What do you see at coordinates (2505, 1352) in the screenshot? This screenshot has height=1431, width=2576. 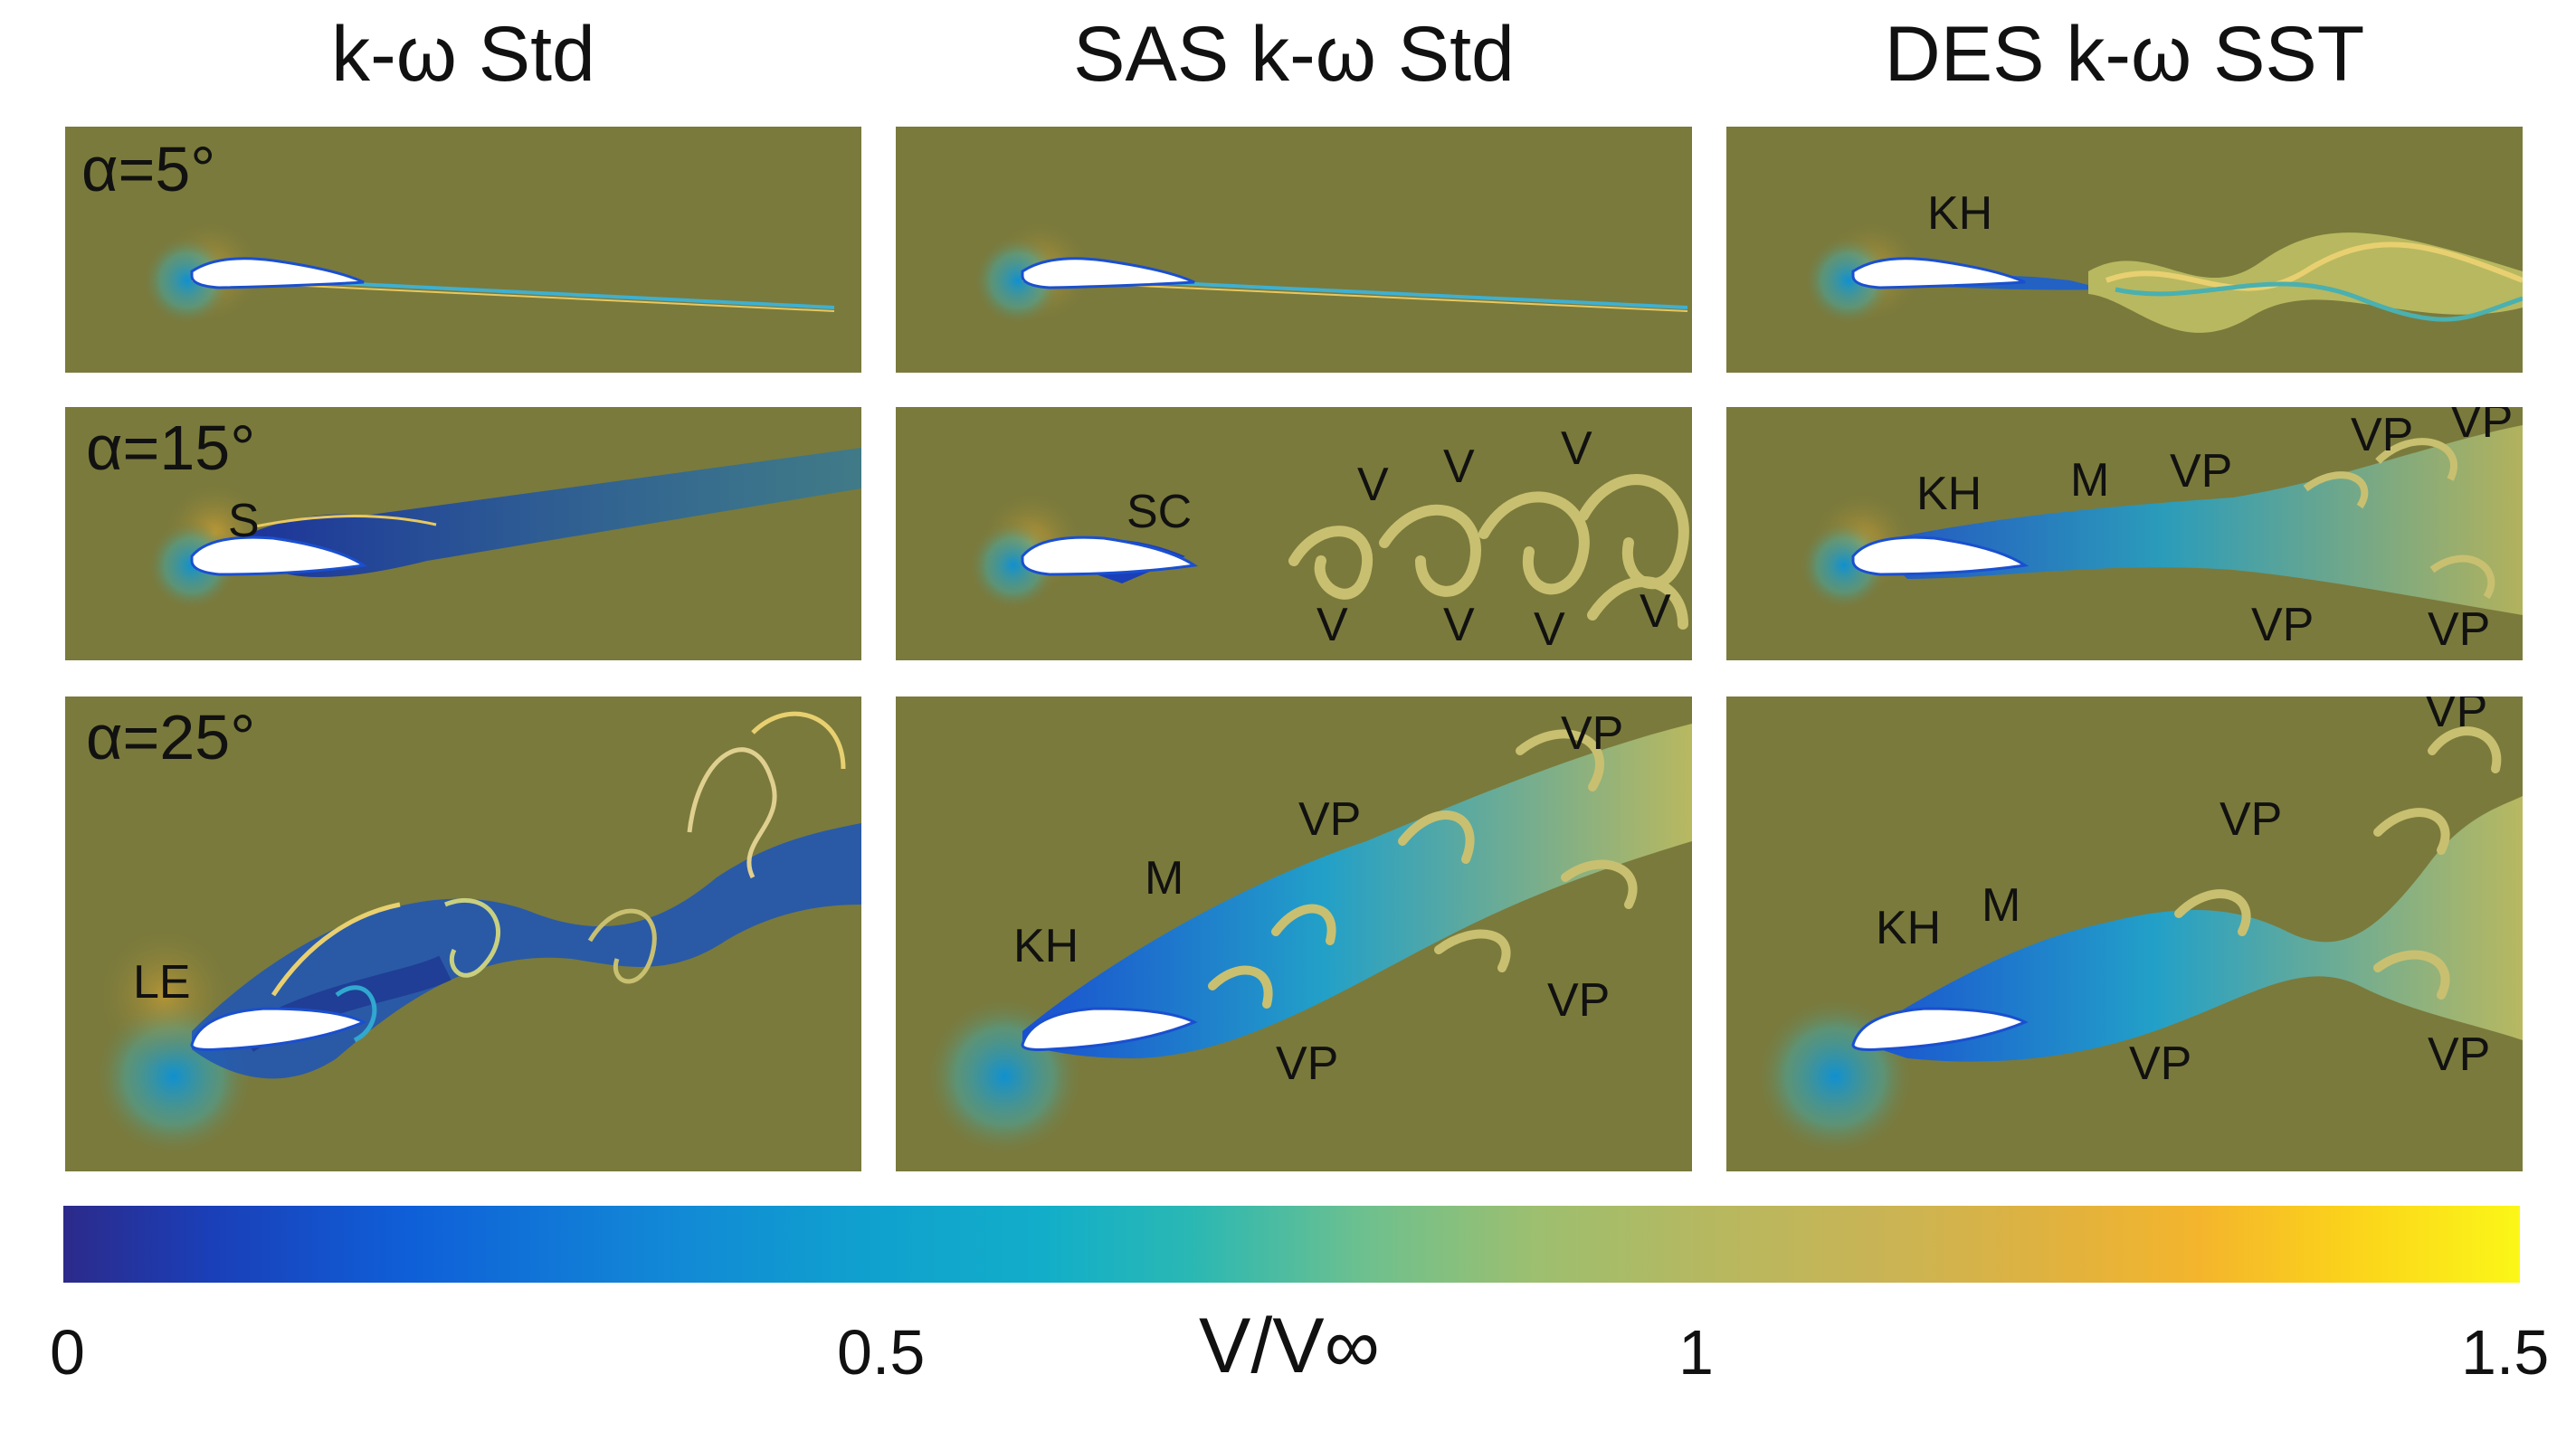 I see `colorbar-tick-1-5: 1.5` at bounding box center [2505, 1352].